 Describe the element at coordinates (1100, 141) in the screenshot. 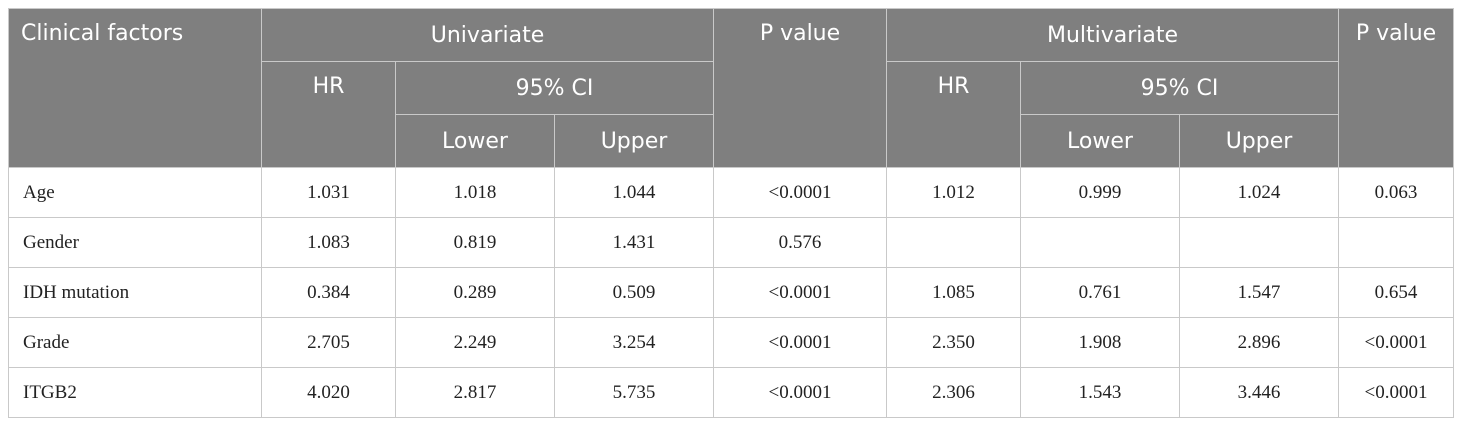

I see `header-multivariate-lower: Lower` at that location.